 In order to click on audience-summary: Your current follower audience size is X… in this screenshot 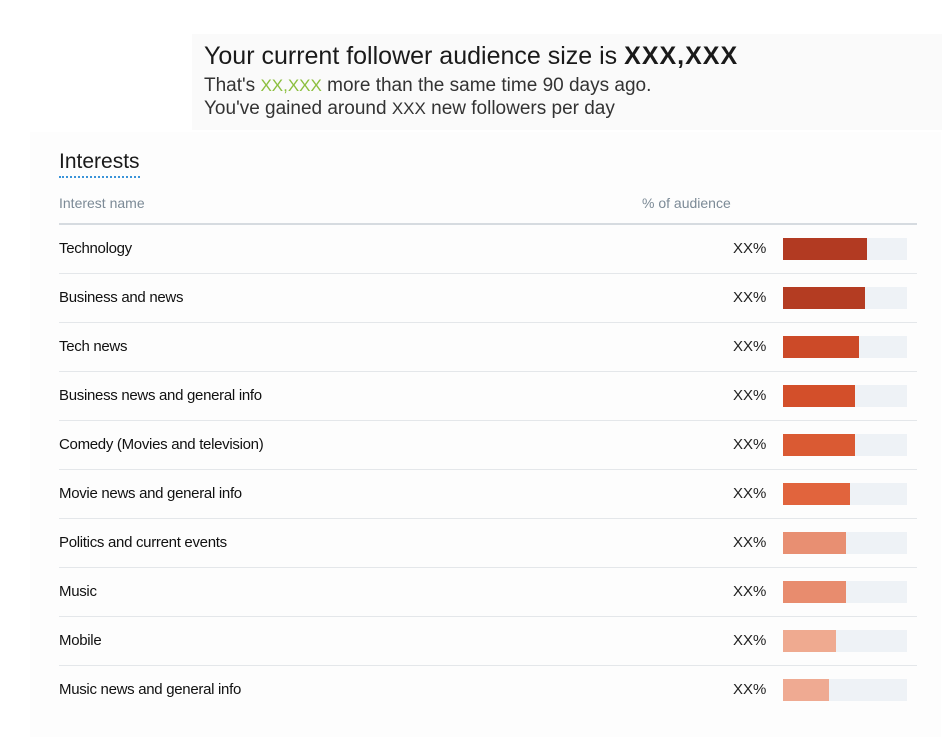, I will do `click(567, 82)`.